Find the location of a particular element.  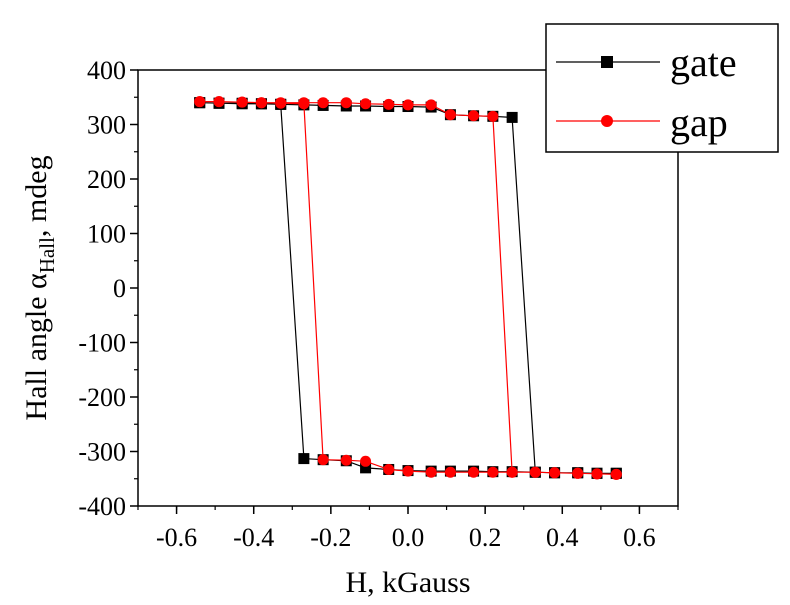

legend-label-gap: gap is located at coordinates (699, 122).